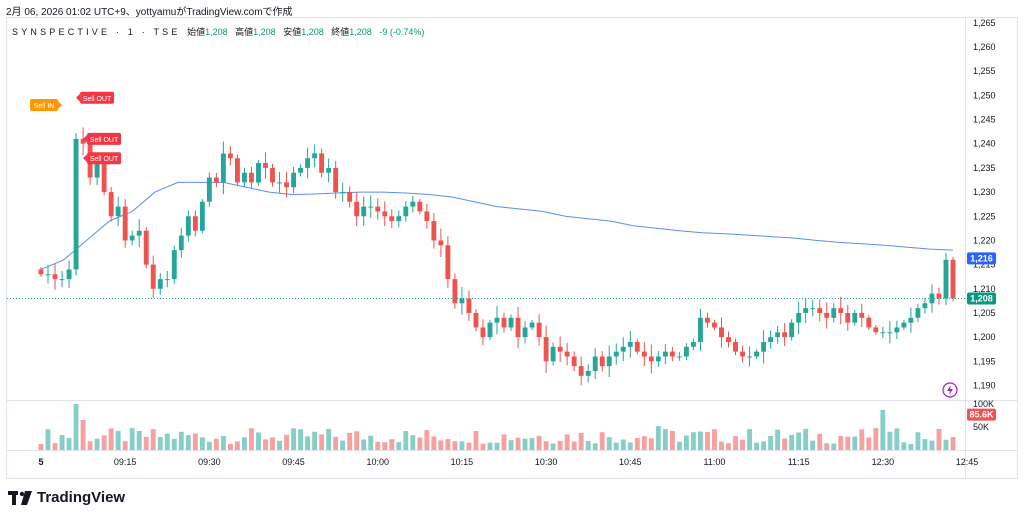  What do you see at coordinates (984, 385) in the screenshot?
I see `price-tick-label: 1,190` at bounding box center [984, 385].